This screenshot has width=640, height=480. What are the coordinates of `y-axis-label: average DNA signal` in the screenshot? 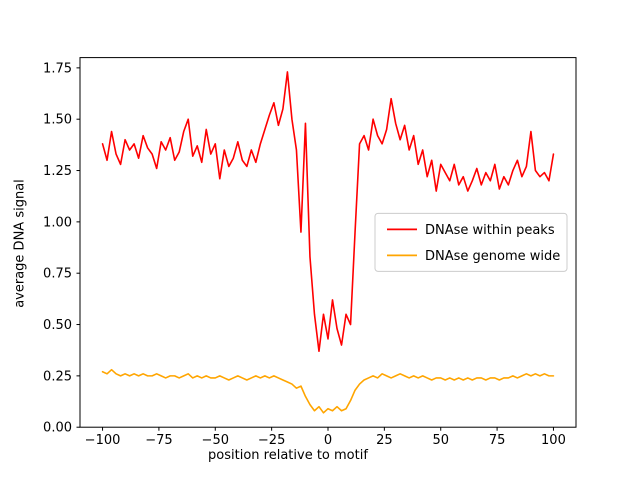 It's located at (20, 243).